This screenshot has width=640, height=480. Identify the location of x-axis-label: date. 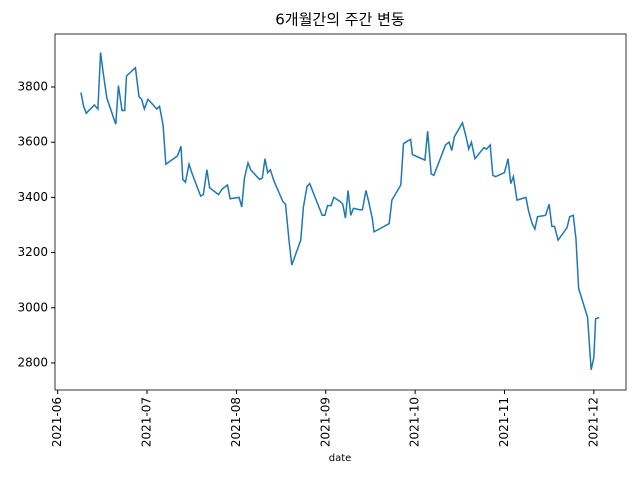
(340, 458).